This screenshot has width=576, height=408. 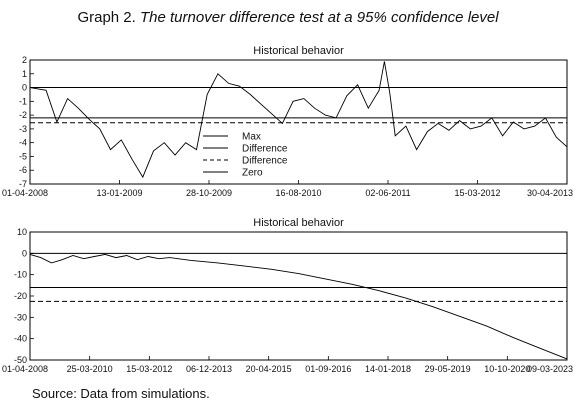 I want to click on y-tick-label: -50, so click(x=20, y=360).